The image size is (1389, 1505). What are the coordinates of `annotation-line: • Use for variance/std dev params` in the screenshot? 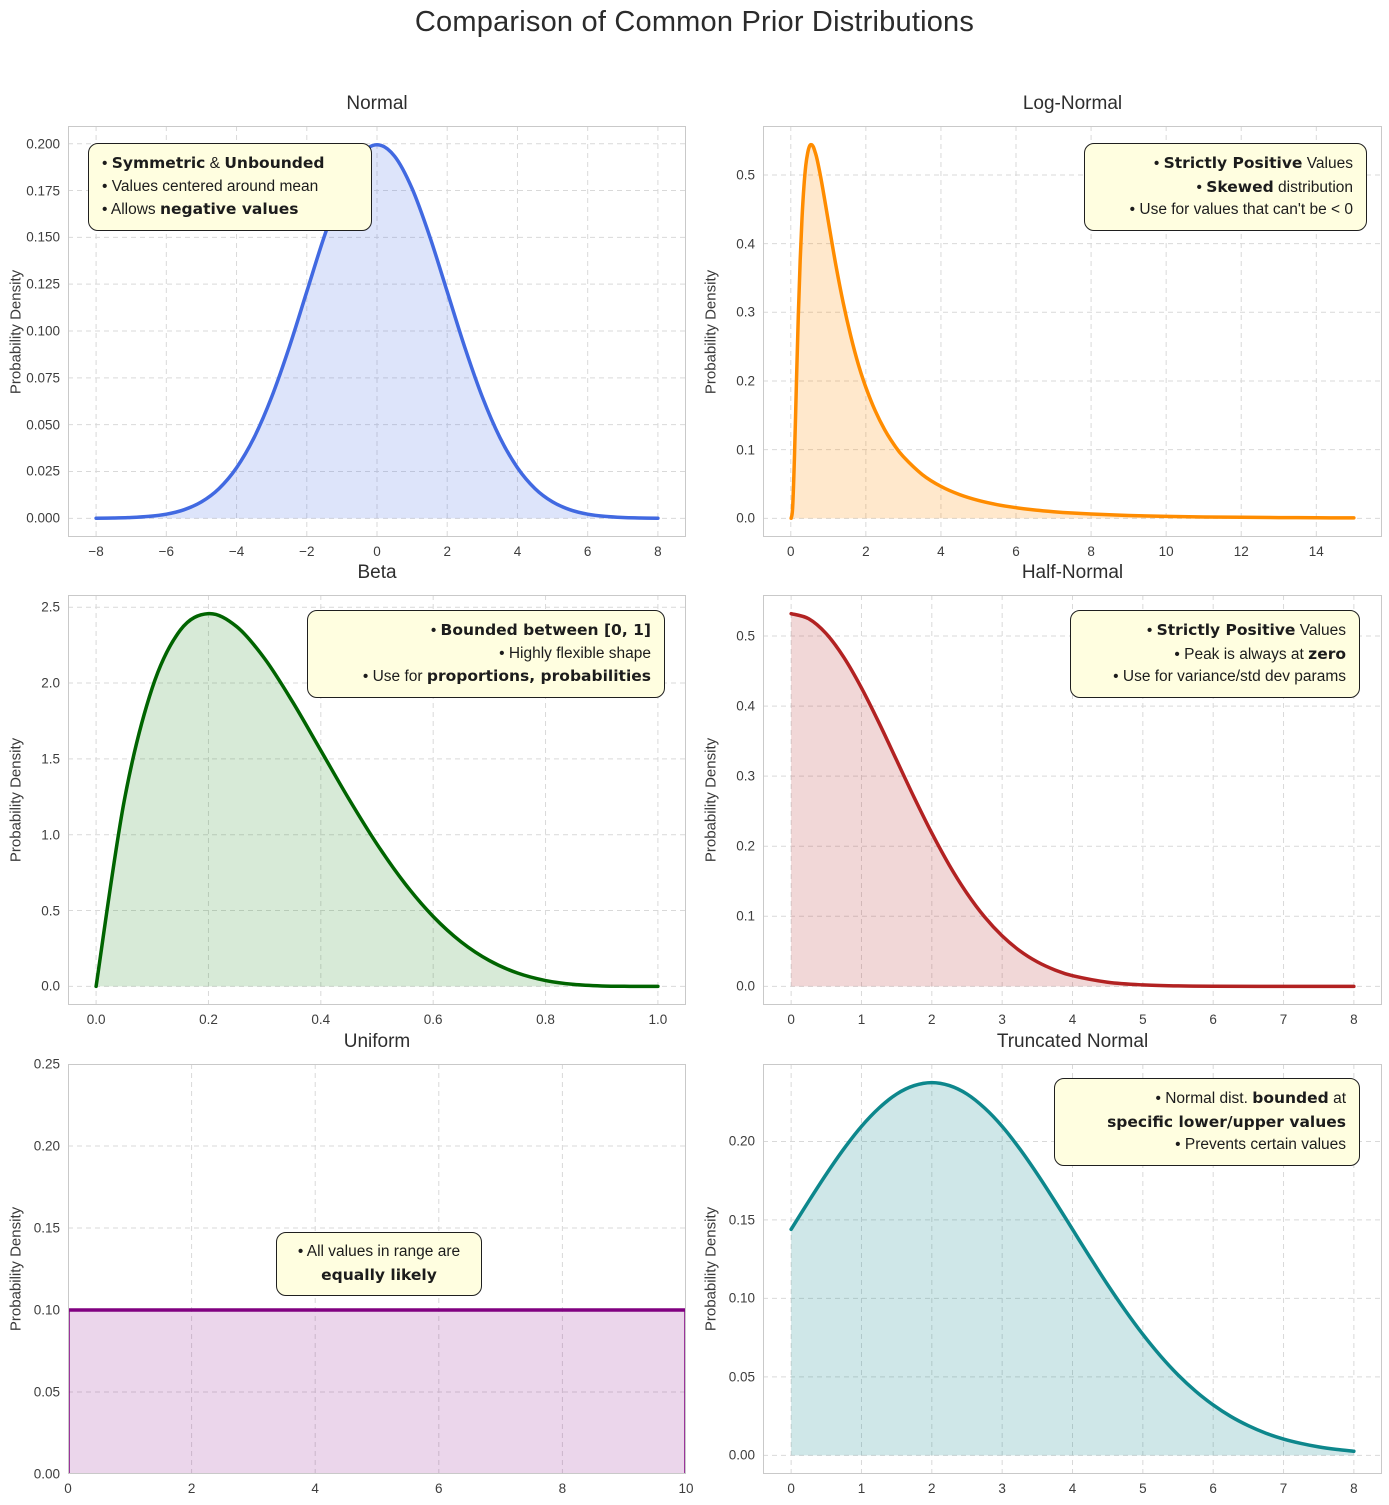 It's located at (1215, 677).